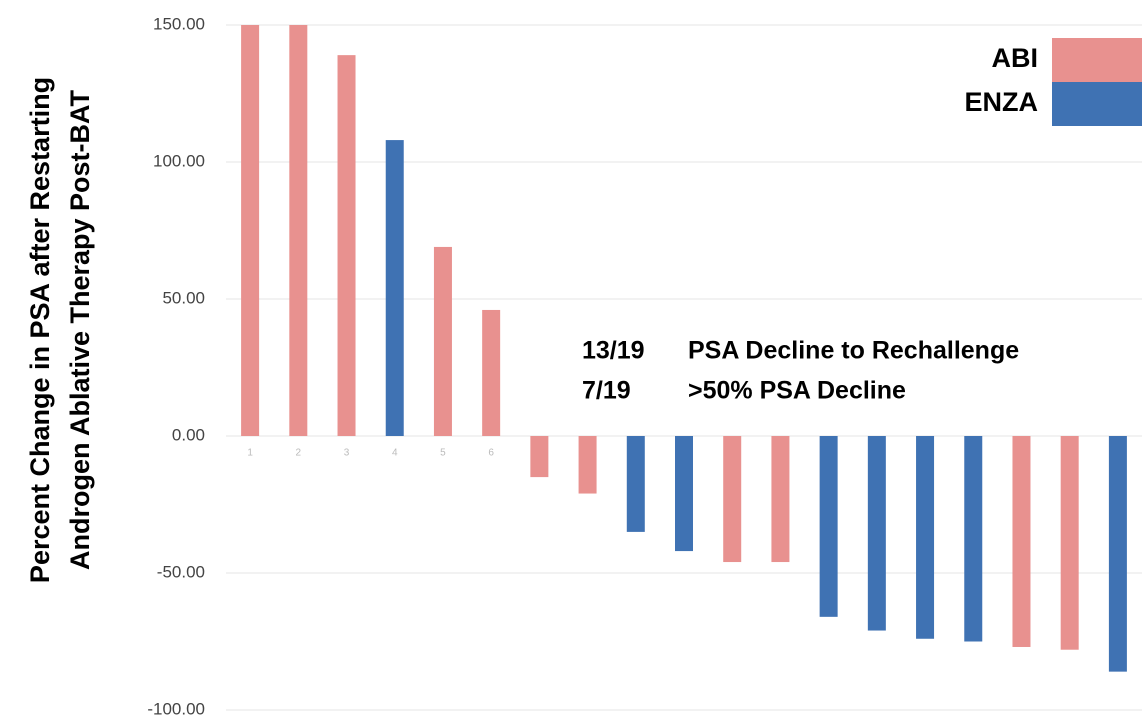  Describe the element at coordinates (181, 571) in the screenshot. I see `y-tick-label: -50.00` at that location.